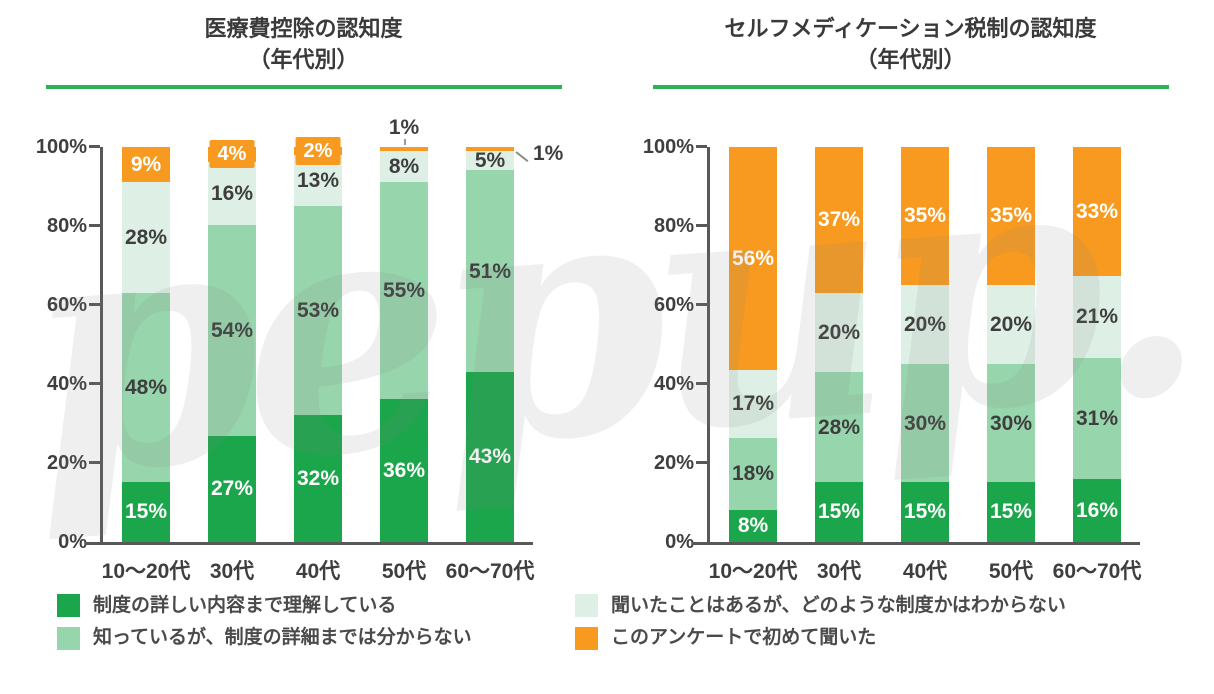 The image size is (1214, 694). What do you see at coordinates (318, 150) in the screenshot?
I see `segment-value-callout: 2%` at bounding box center [318, 150].